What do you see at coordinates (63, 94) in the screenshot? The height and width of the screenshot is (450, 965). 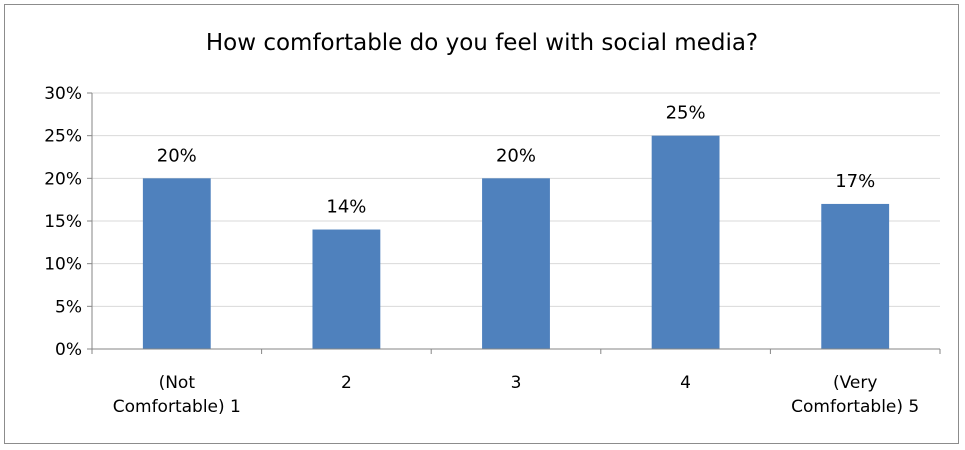 I see `y-tick-label: 30%` at bounding box center [63, 94].